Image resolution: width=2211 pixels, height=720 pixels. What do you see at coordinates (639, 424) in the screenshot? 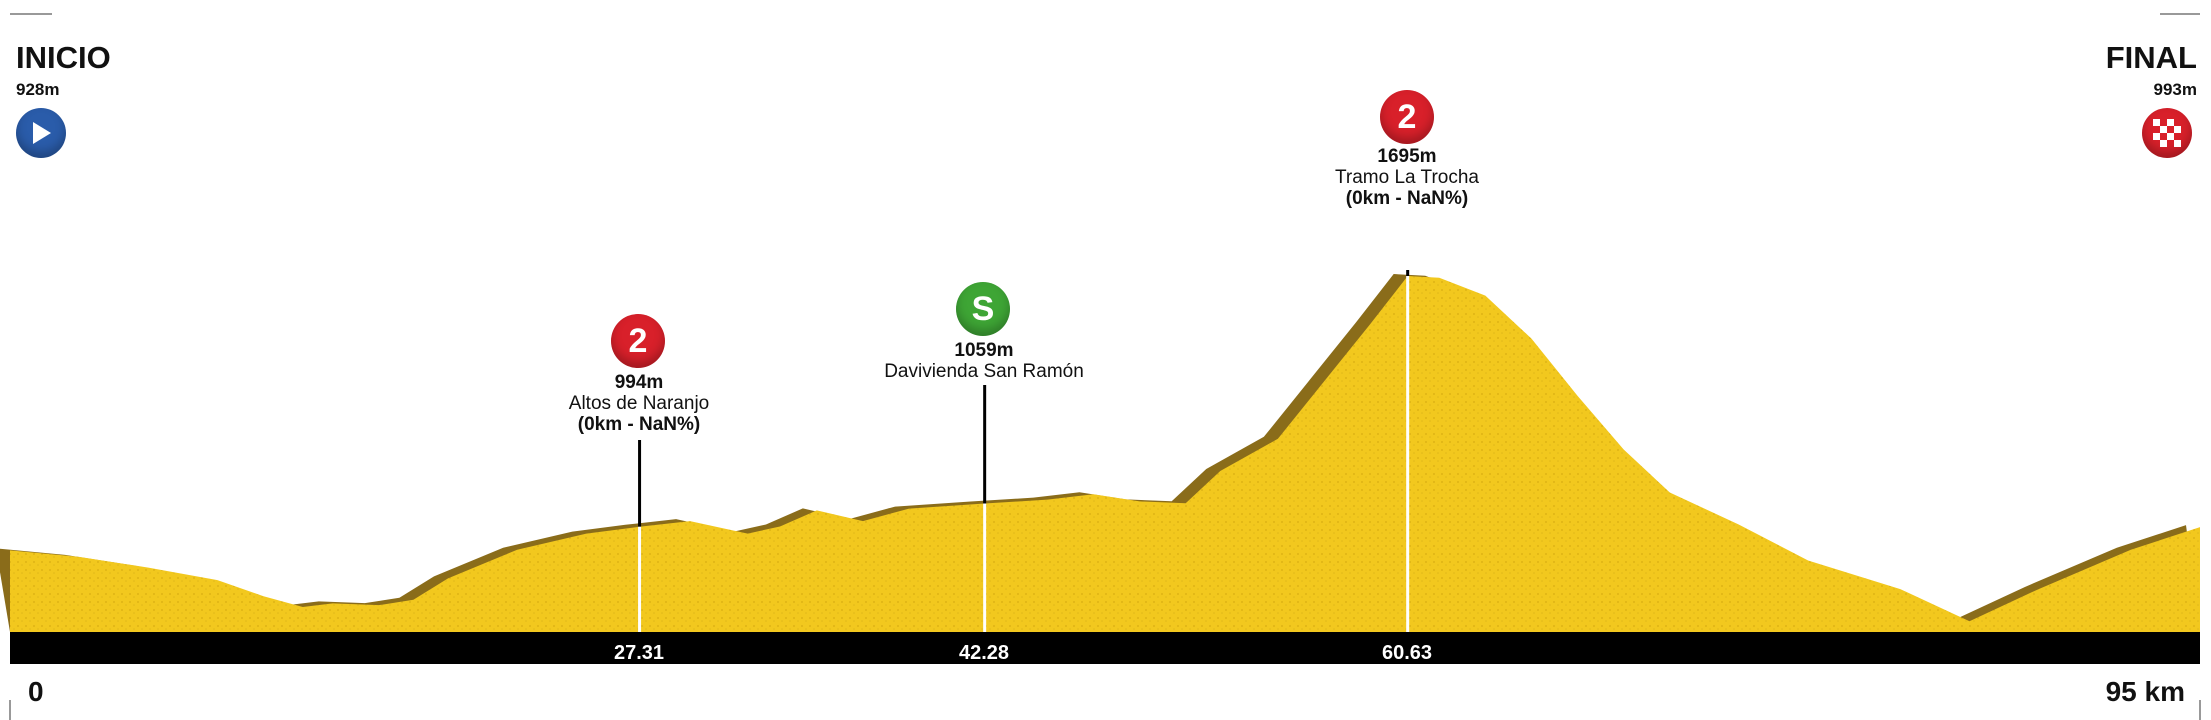
I see `climb-detail-1: (0km - NaN%)` at bounding box center [639, 424].